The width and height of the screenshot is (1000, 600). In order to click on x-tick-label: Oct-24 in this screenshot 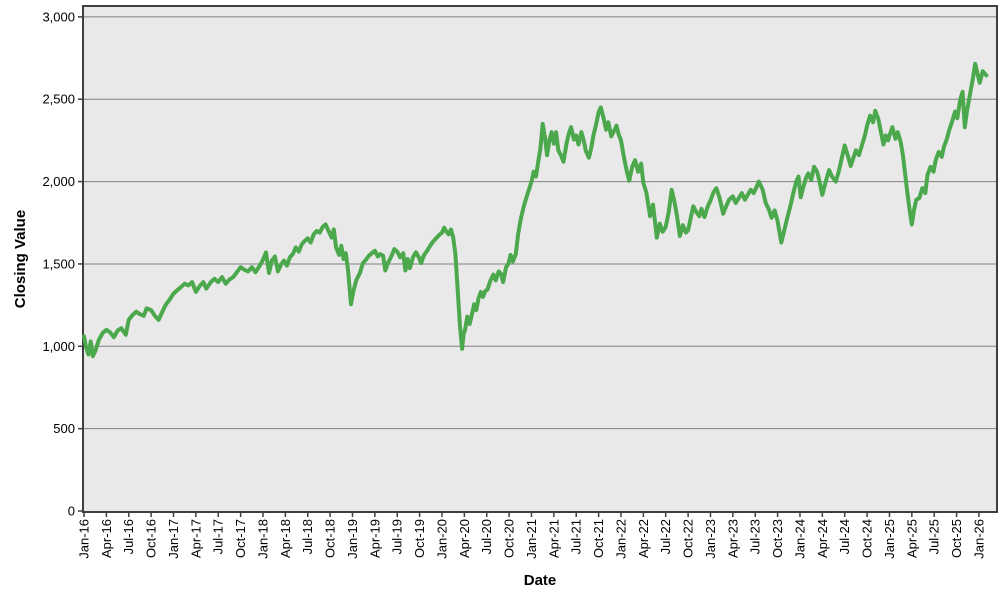, I will do `click(867, 538)`.